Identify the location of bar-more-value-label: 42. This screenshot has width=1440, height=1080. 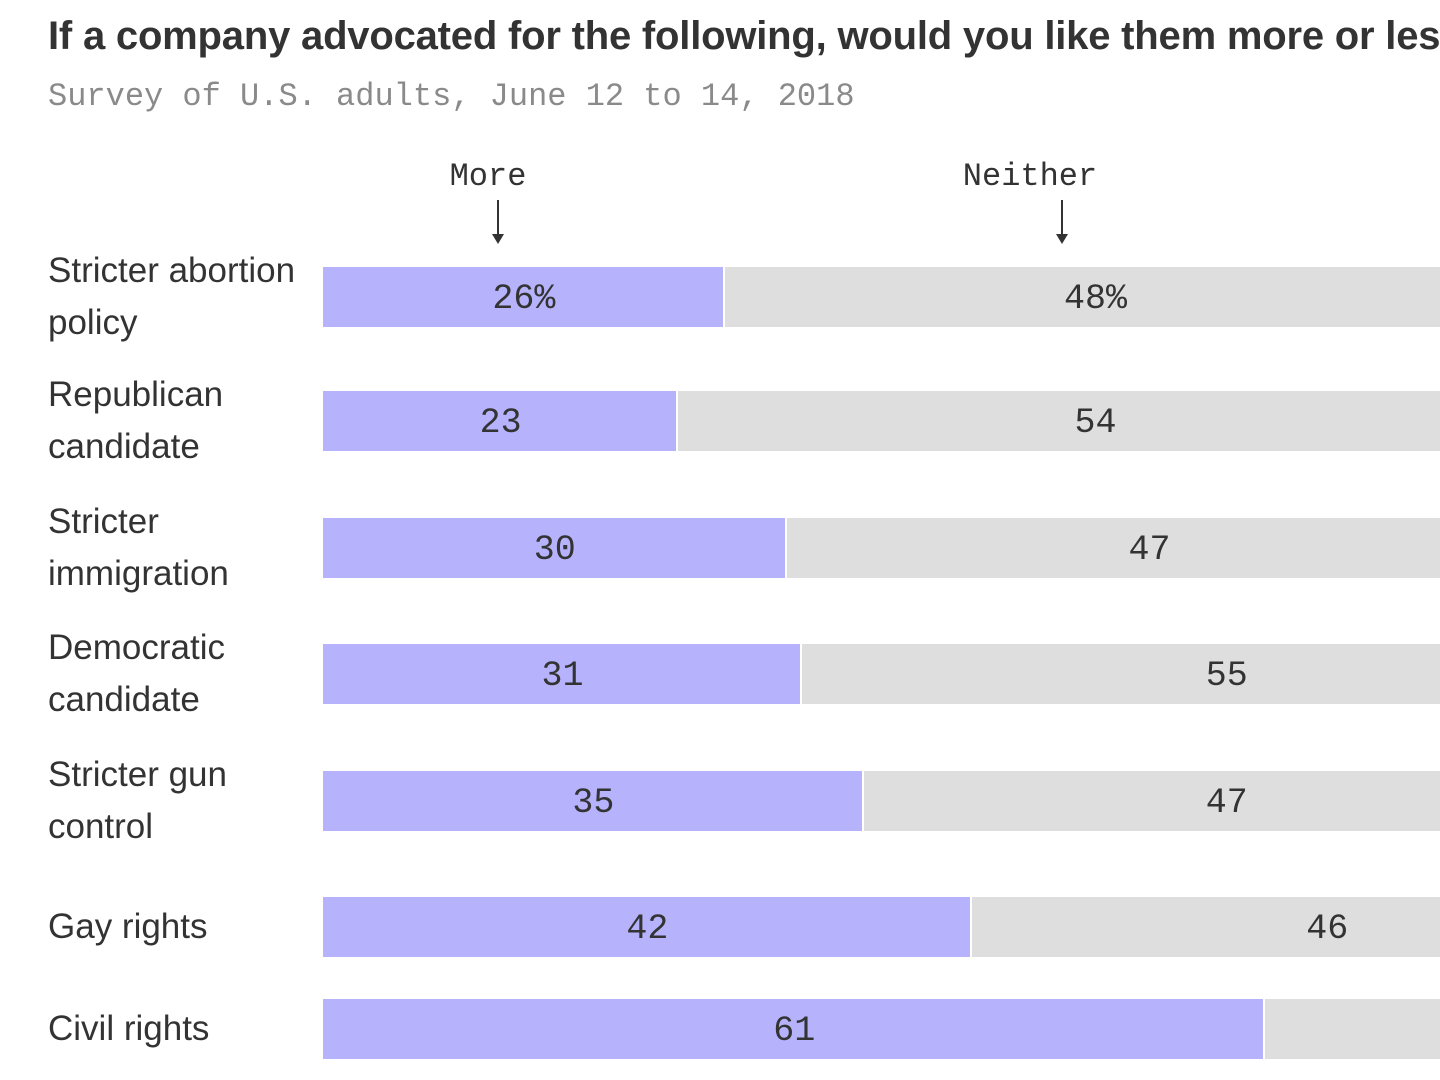
(647, 929).